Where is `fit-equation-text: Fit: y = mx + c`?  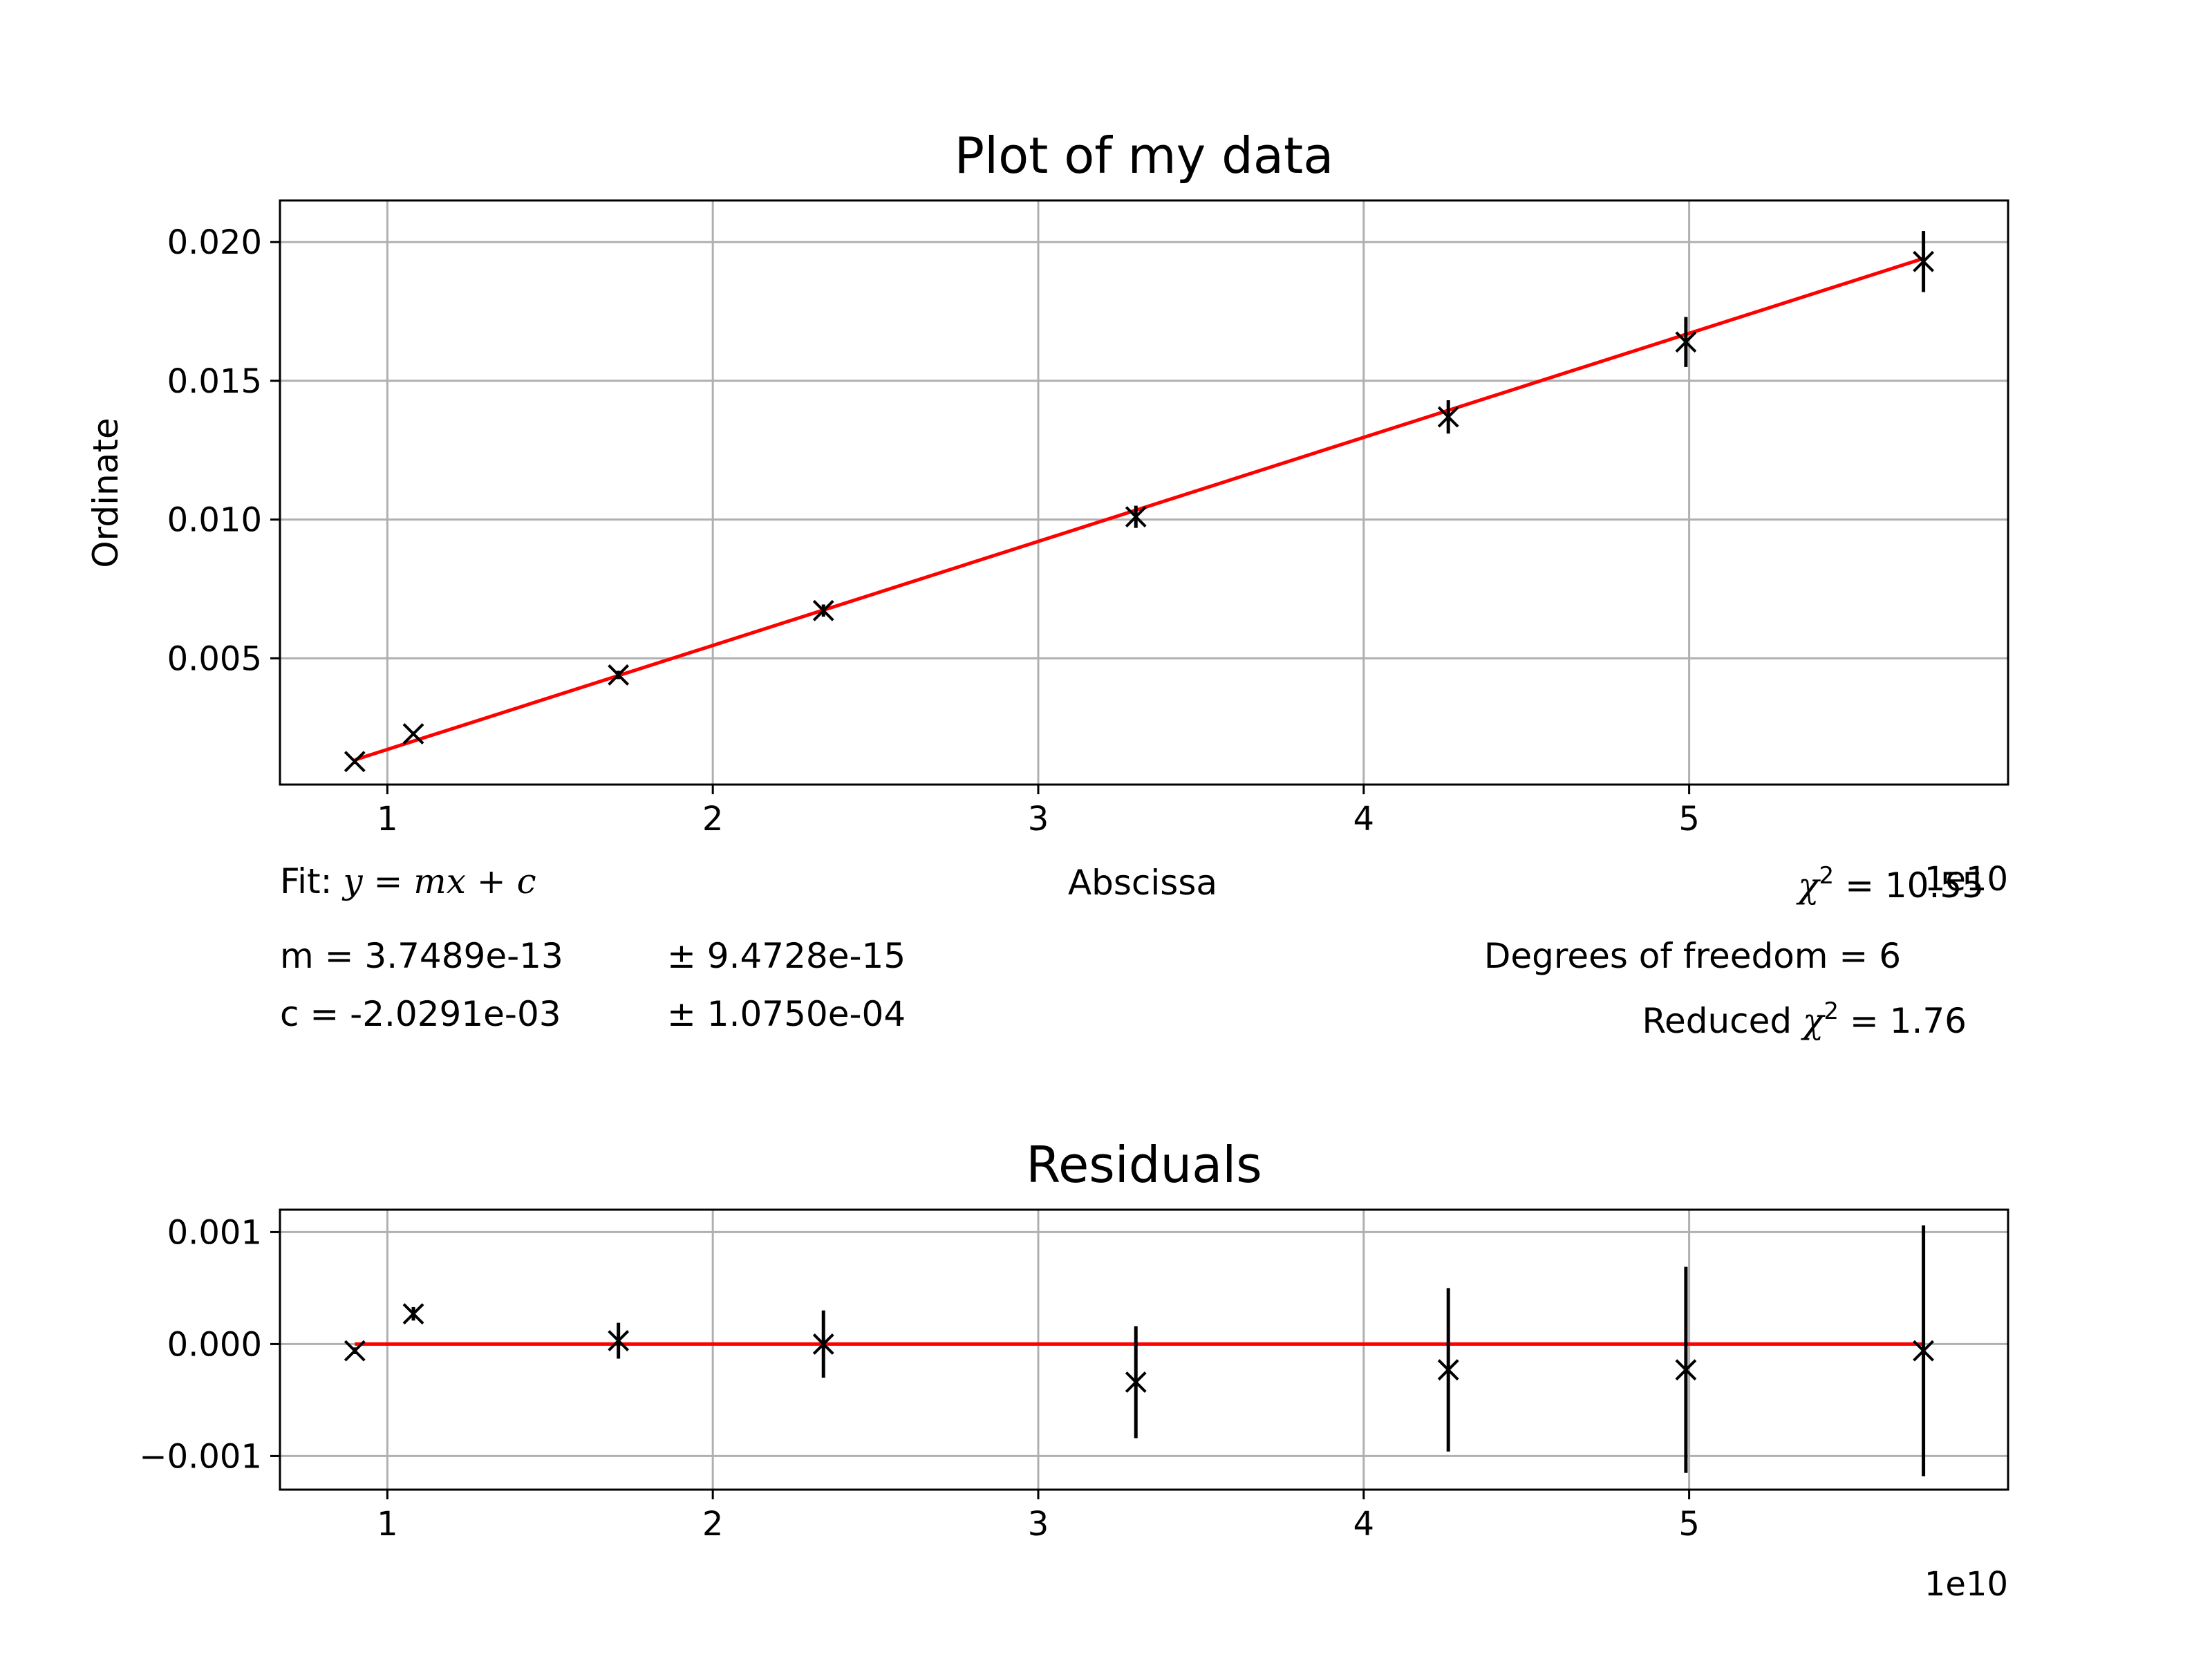 fit-equation-text: Fit: y = mx + c is located at coordinates (408, 881).